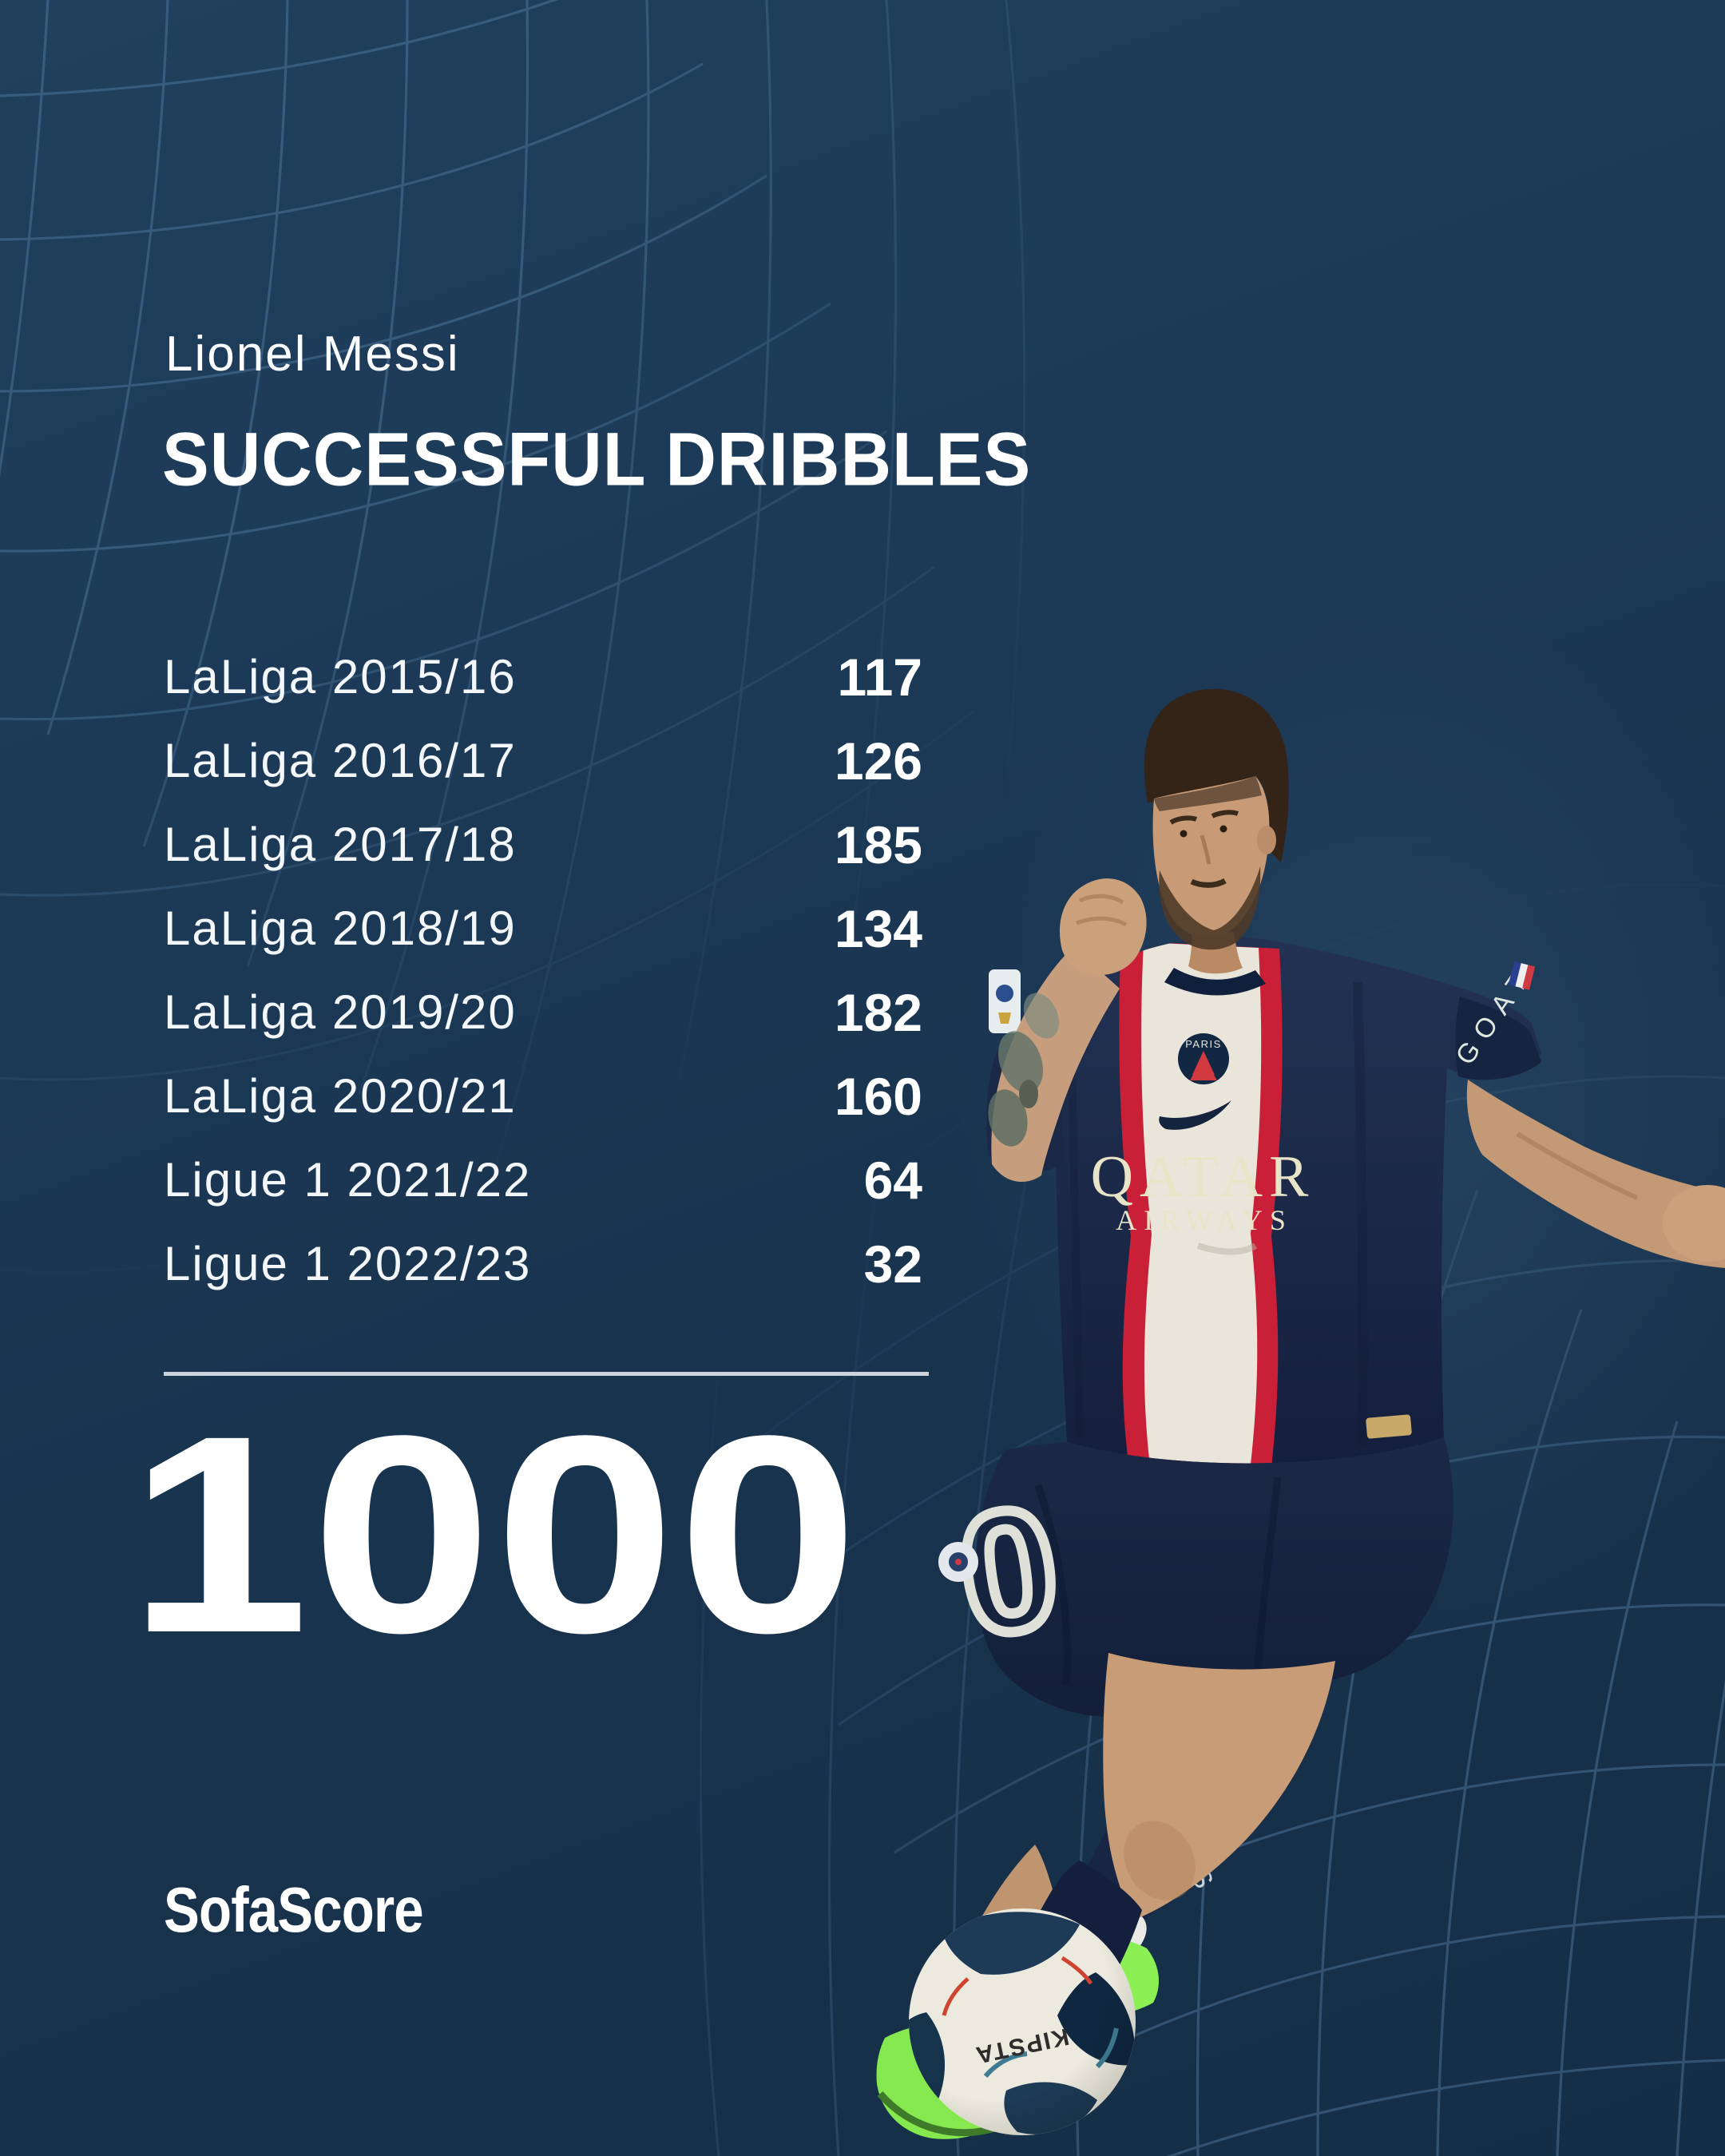 The height and width of the screenshot is (2156, 1725). What do you see at coordinates (543, 1096) in the screenshot?
I see `stat-row: LaLiga 2020/21 160` at bounding box center [543, 1096].